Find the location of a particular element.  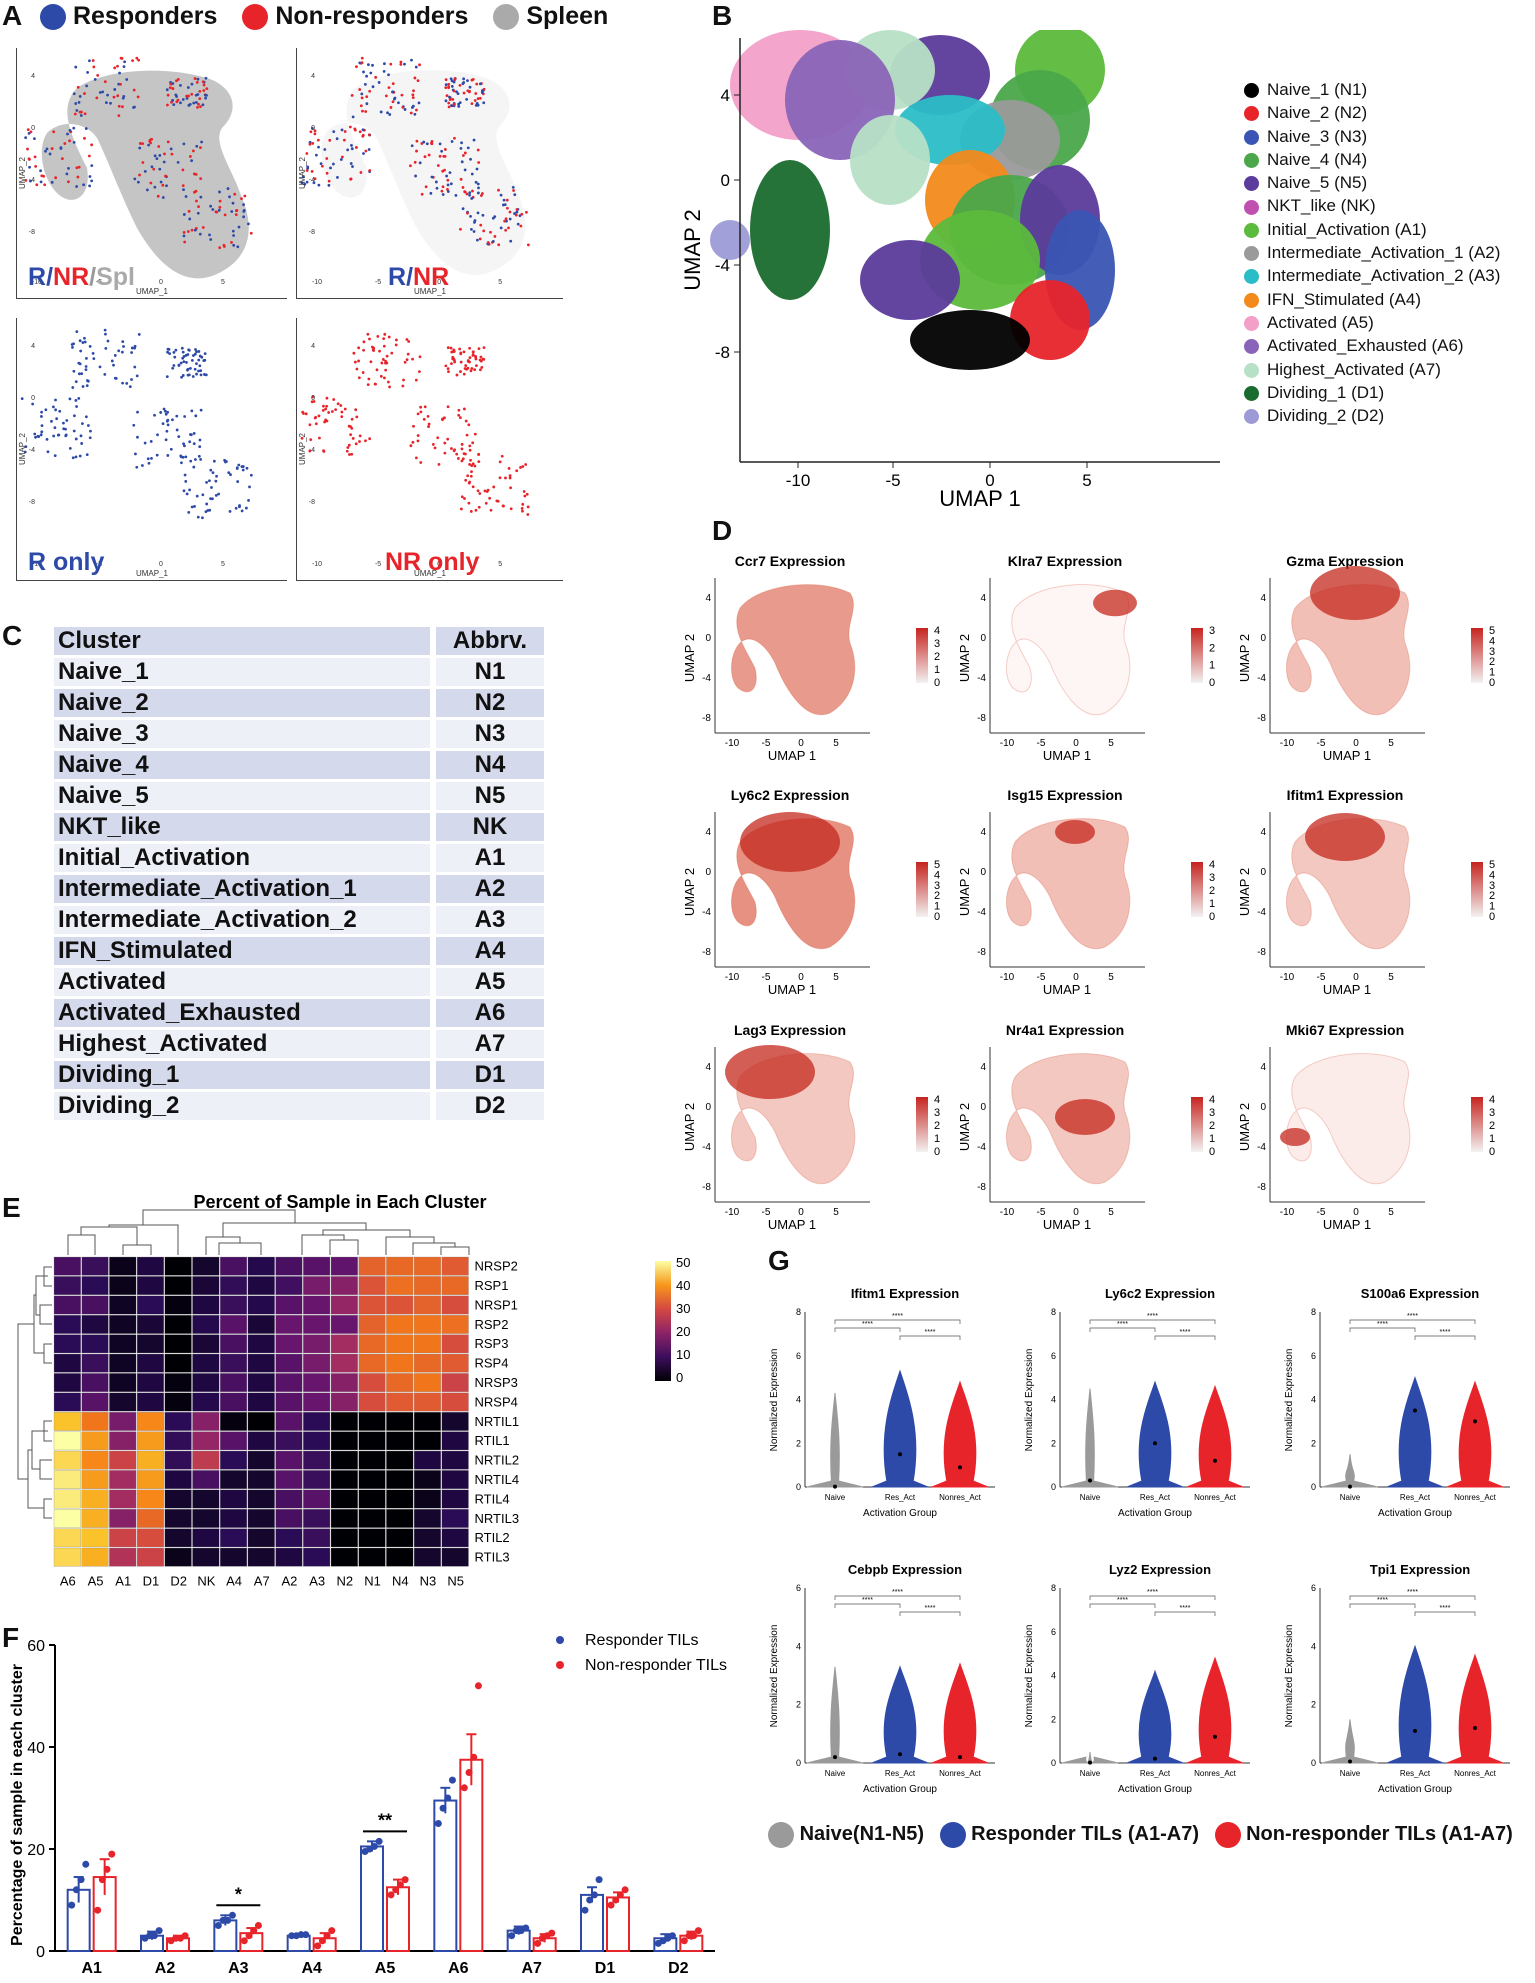

row-label: RSP4 is located at coordinates (492, 1363).